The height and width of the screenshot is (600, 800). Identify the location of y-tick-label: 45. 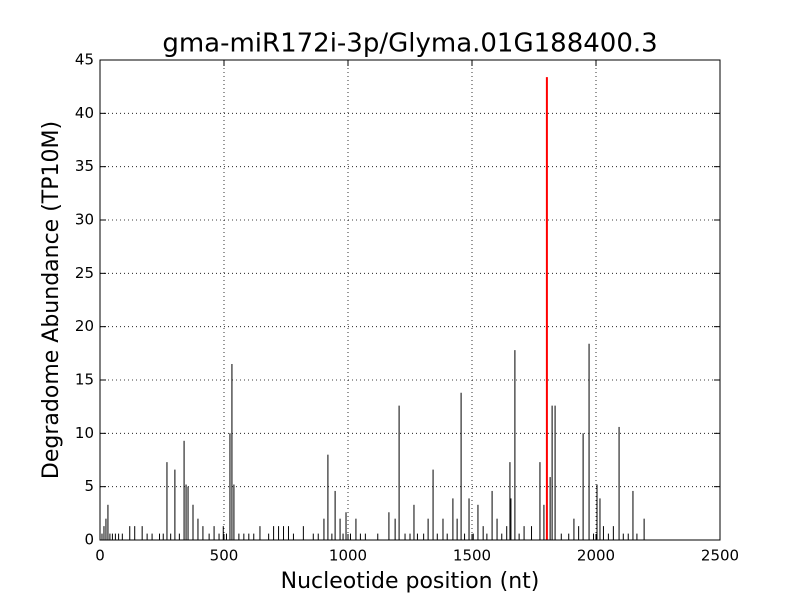
(84, 60).